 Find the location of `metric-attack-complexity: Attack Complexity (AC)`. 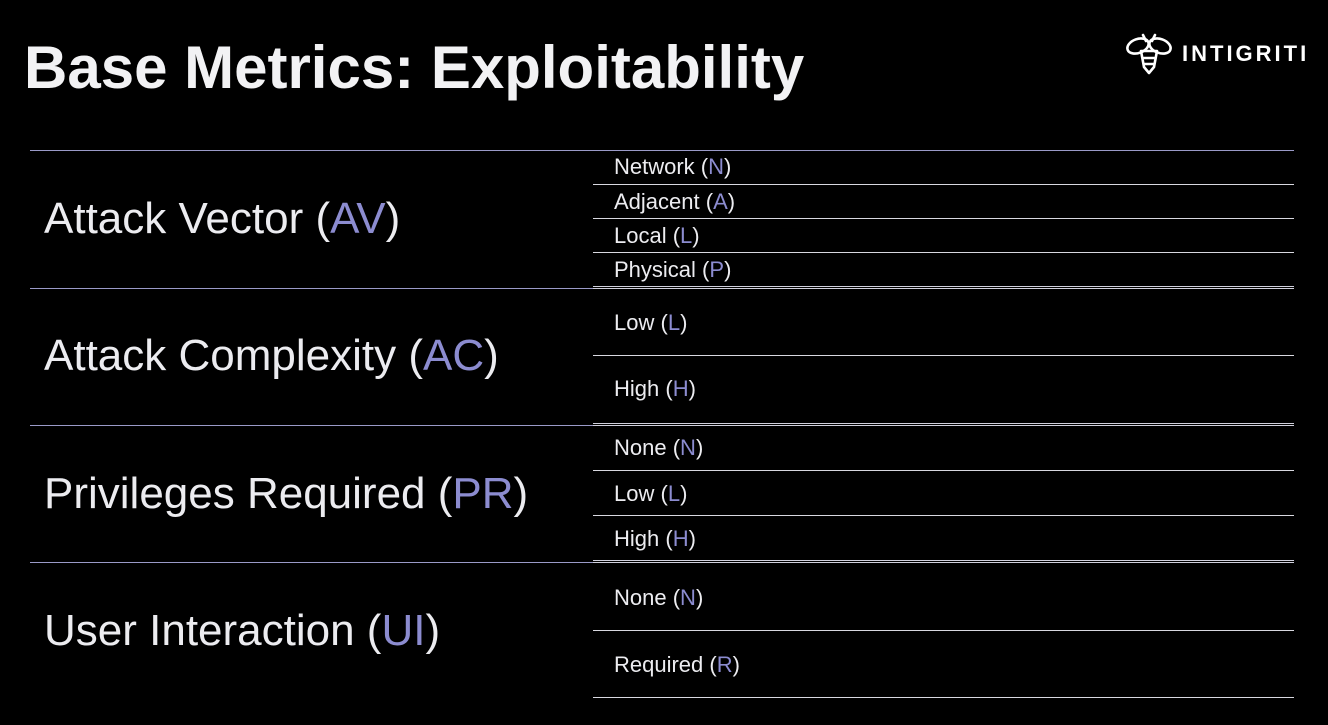

metric-attack-complexity: Attack Complexity (AC) is located at coordinates (271, 355).